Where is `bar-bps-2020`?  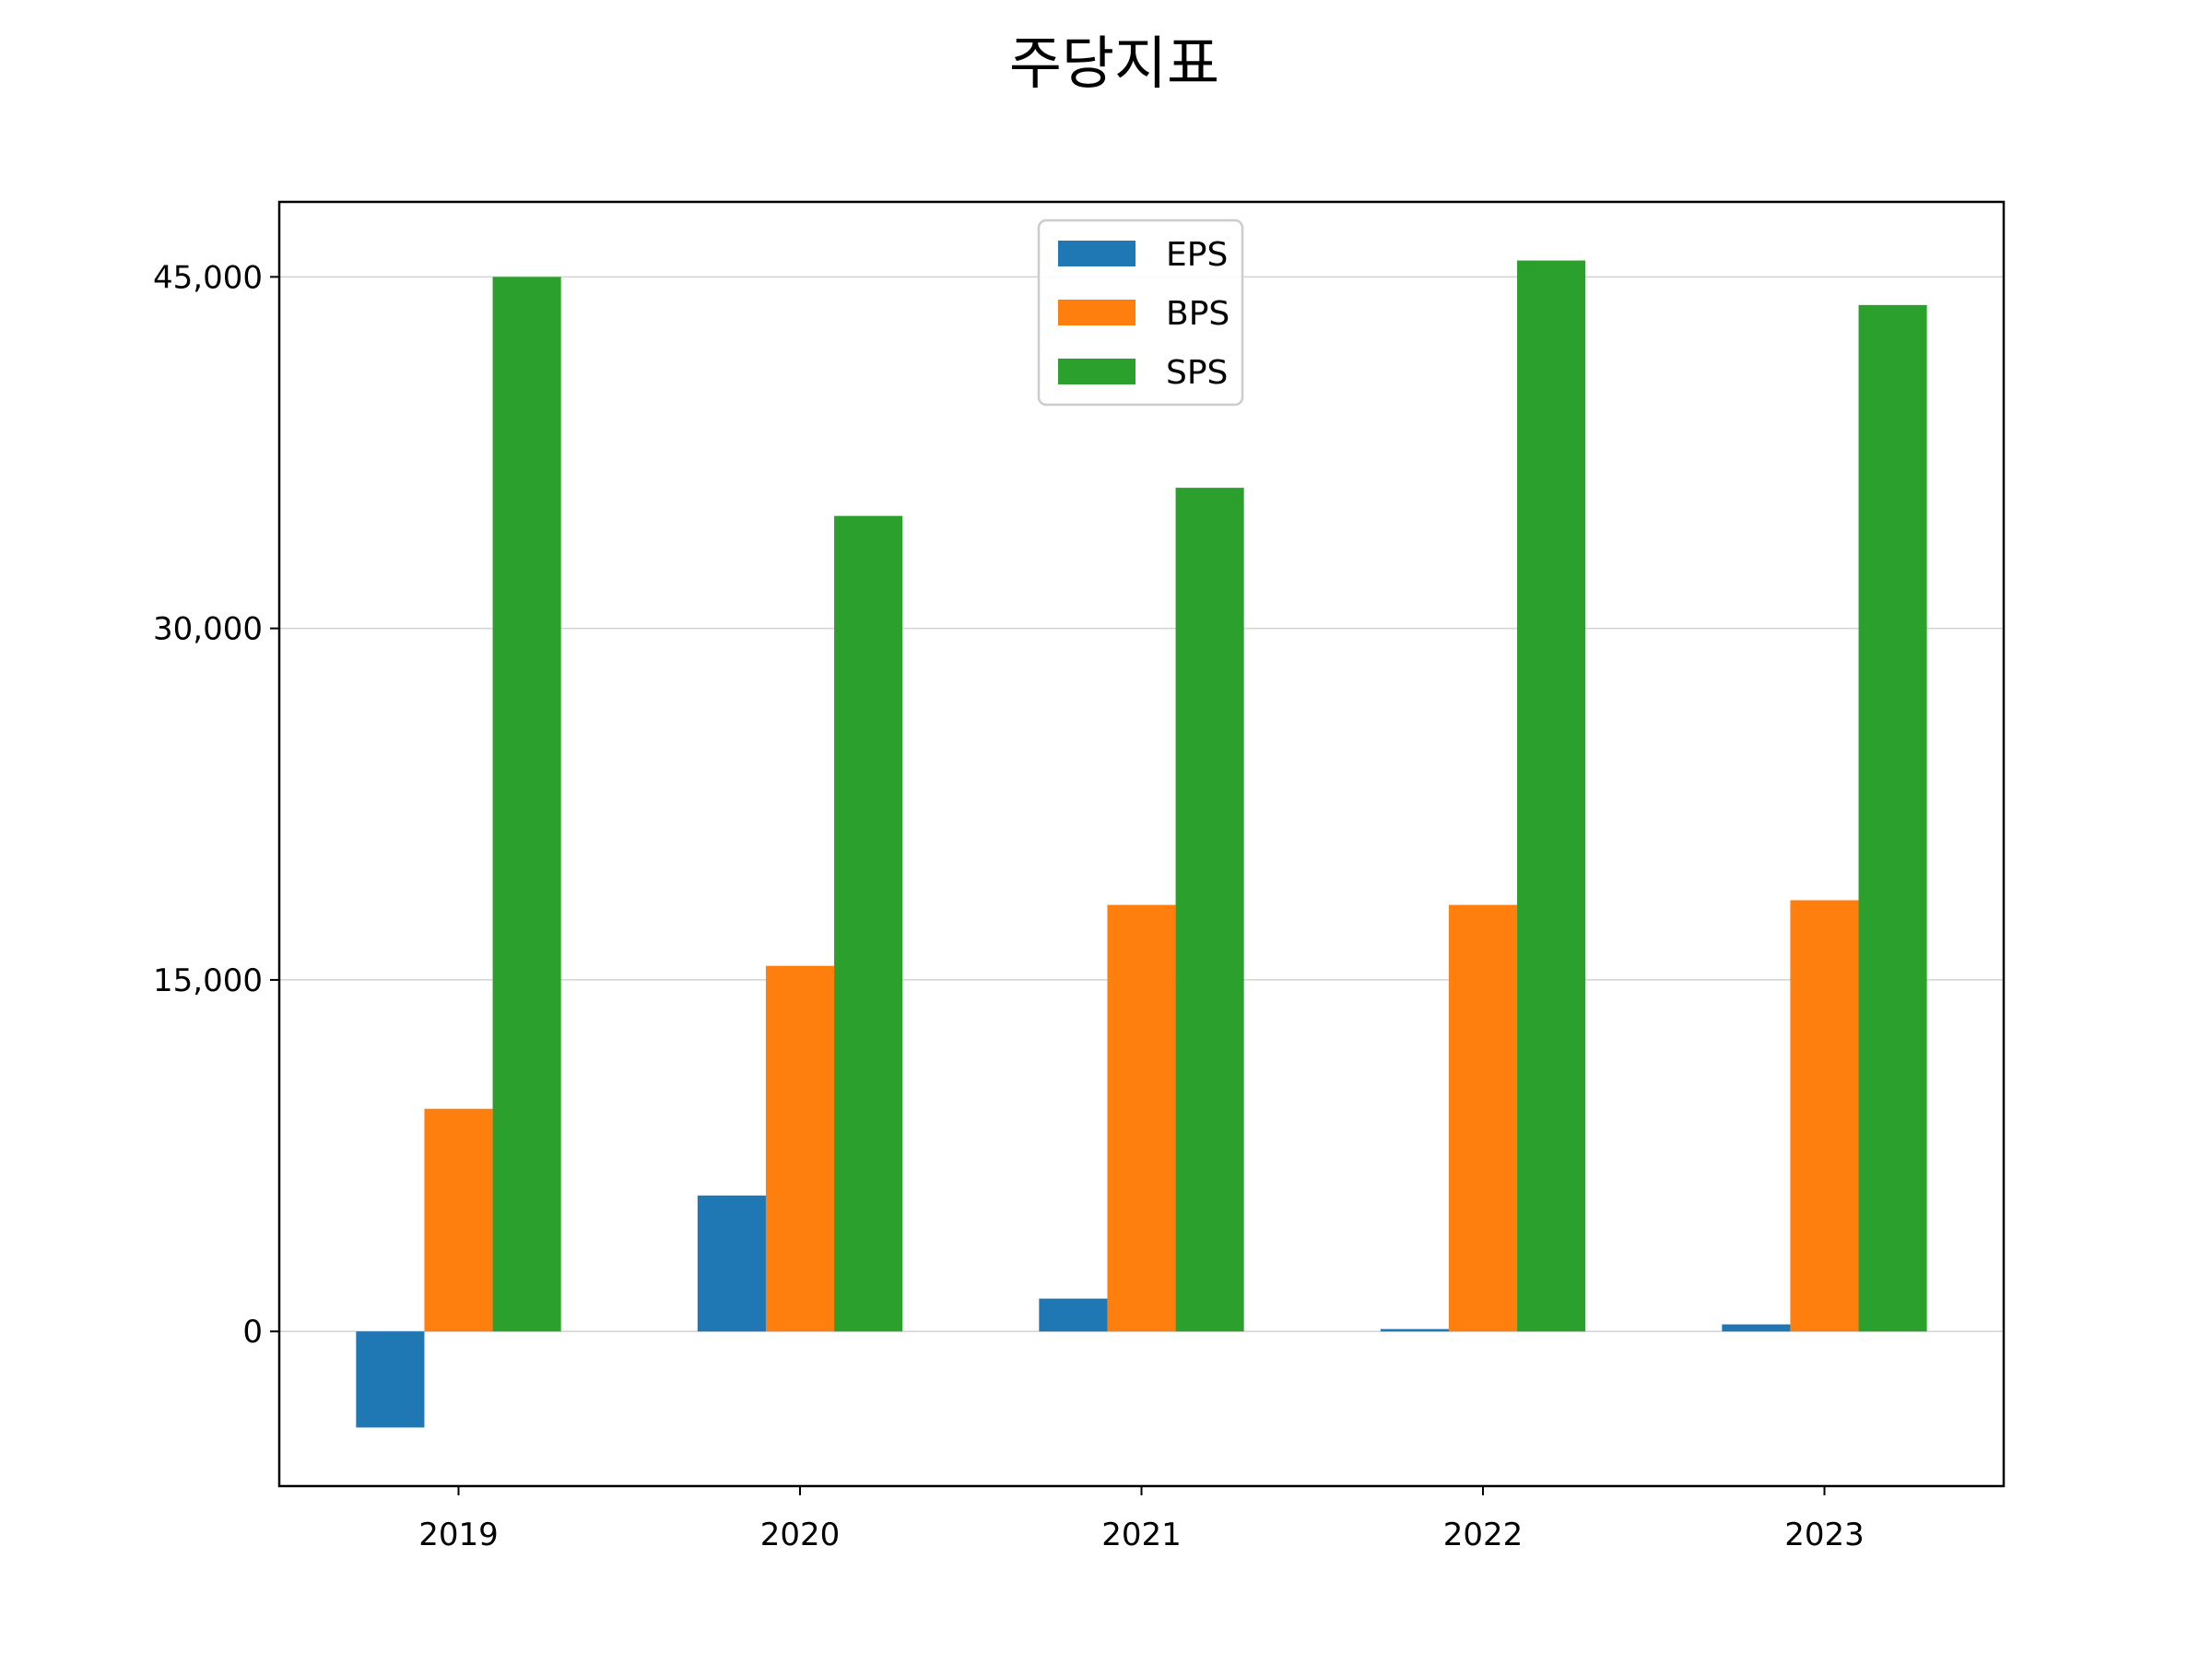
bar-bps-2020 is located at coordinates (800, 1148).